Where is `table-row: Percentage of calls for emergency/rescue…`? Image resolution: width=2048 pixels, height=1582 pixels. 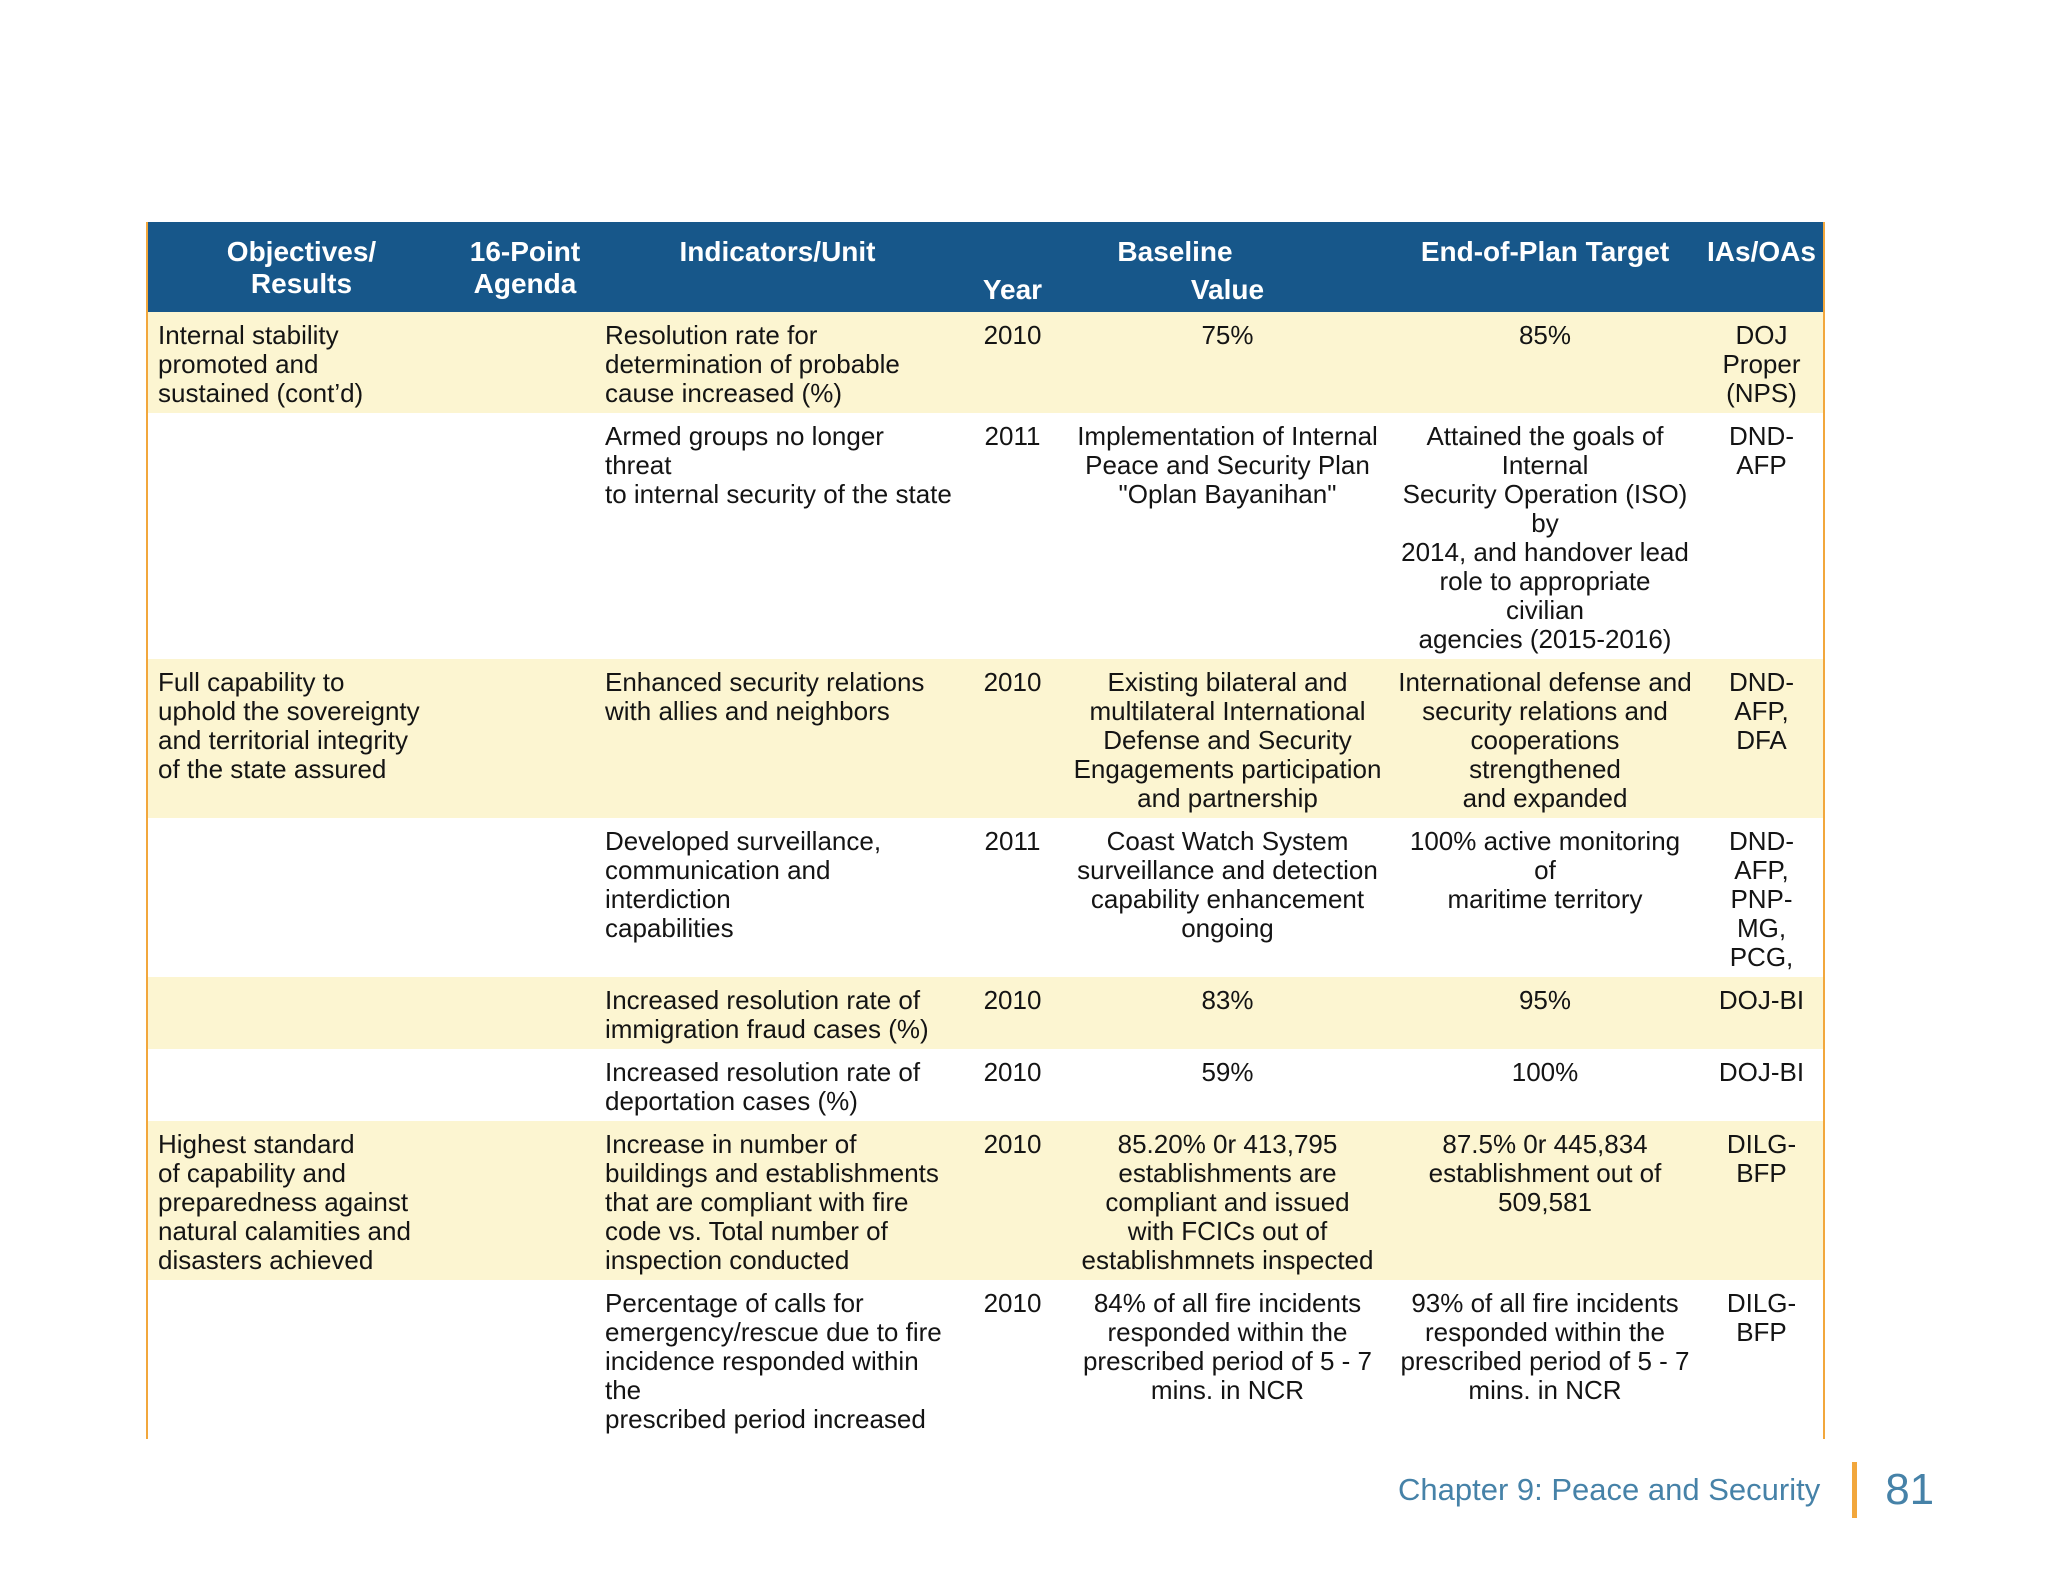
table-row: Percentage of calls for emergency/rescue… is located at coordinates (985, 1359).